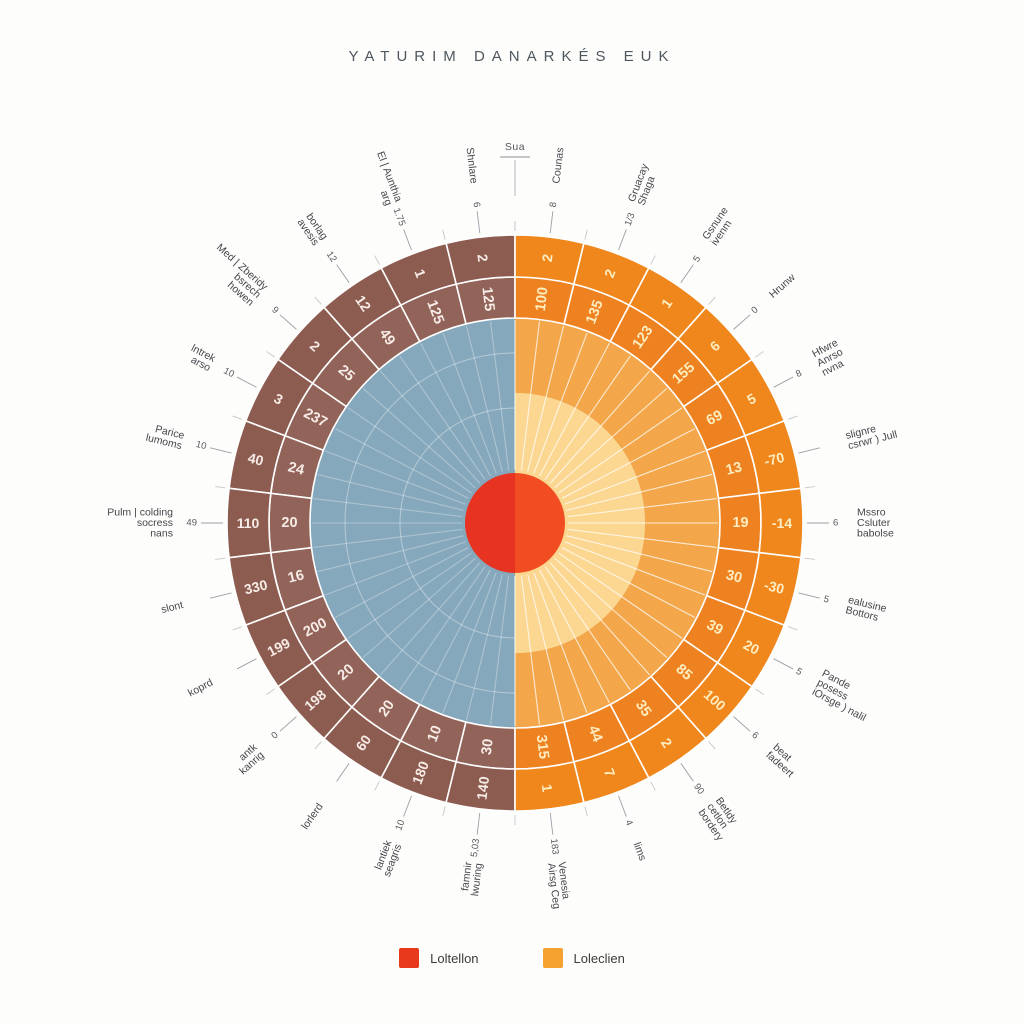 The image size is (1024, 1024). Describe the element at coordinates (830, 358) in the screenshot. I see `radial-label: HfwreAnrsonvna` at that location.